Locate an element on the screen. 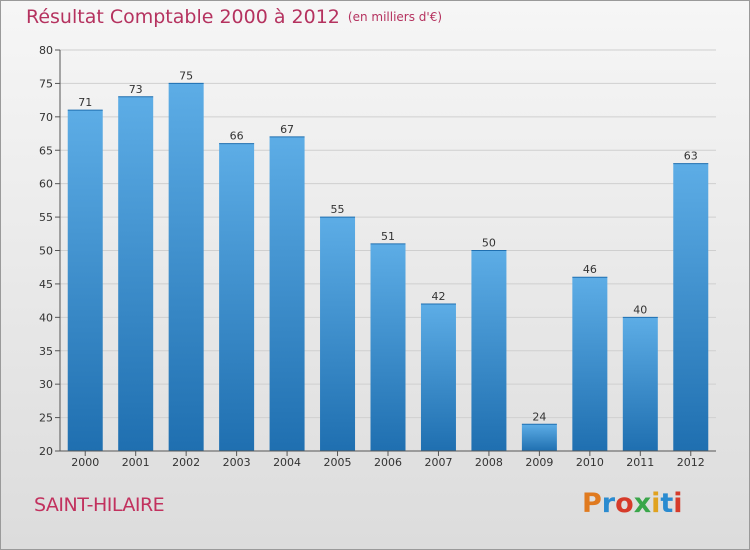 The width and height of the screenshot is (750, 550). brand-letter: P is located at coordinates (592, 503).